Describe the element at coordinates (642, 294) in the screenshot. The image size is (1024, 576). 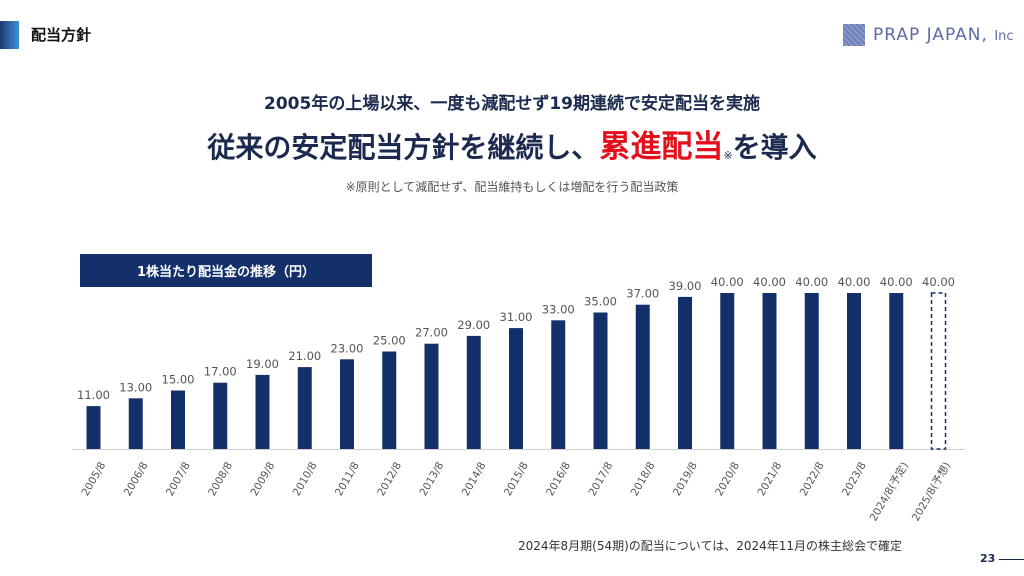
I see `bar-value-label: 37.00` at that location.